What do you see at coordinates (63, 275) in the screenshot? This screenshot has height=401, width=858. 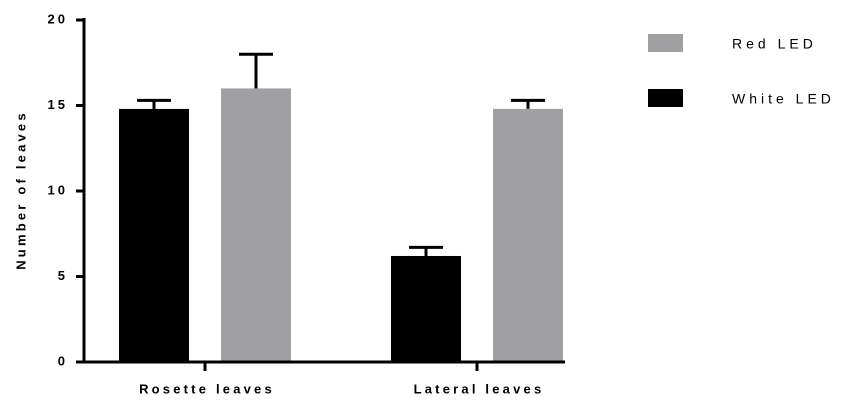 I see `y-tick-label-1: 5` at bounding box center [63, 275].